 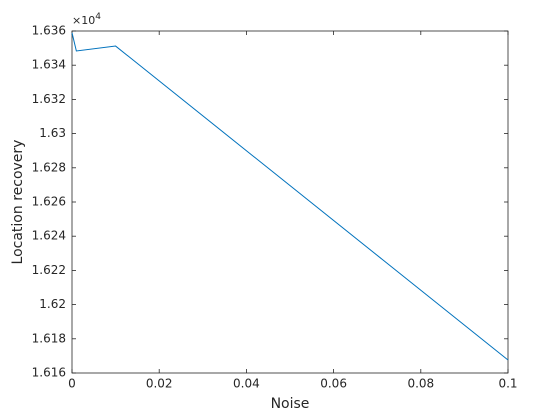 I want to click on x-tick-label: 0.1, so click(x=507, y=384).